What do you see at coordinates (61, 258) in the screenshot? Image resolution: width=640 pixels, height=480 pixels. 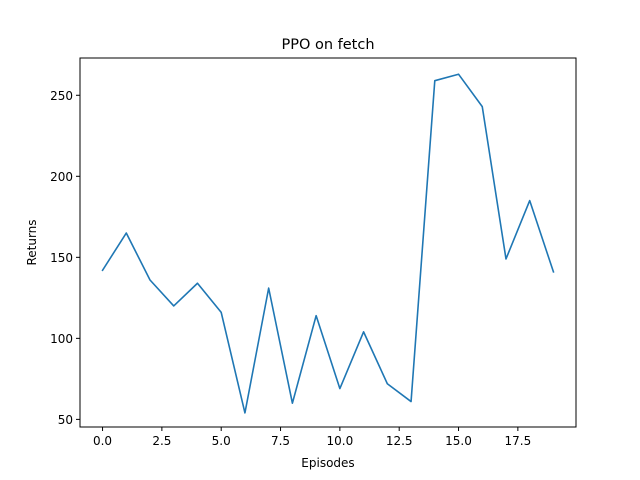 I see `y-tick-label: 150` at bounding box center [61, 258].